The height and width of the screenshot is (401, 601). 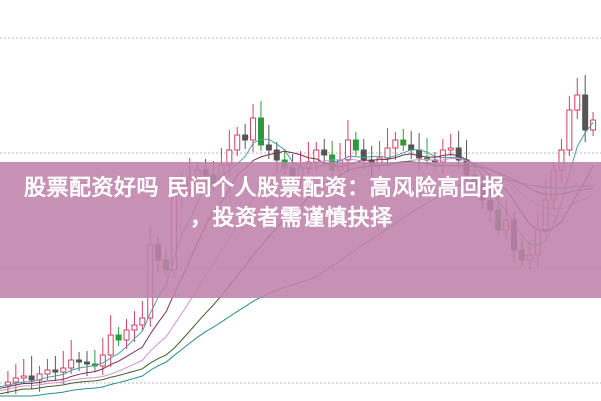 What do you see at coordinates (291, 218) in the screenshot?
I see `title-line-2: ，投资者需谨慎抉择` at bounding box center [291, 218].